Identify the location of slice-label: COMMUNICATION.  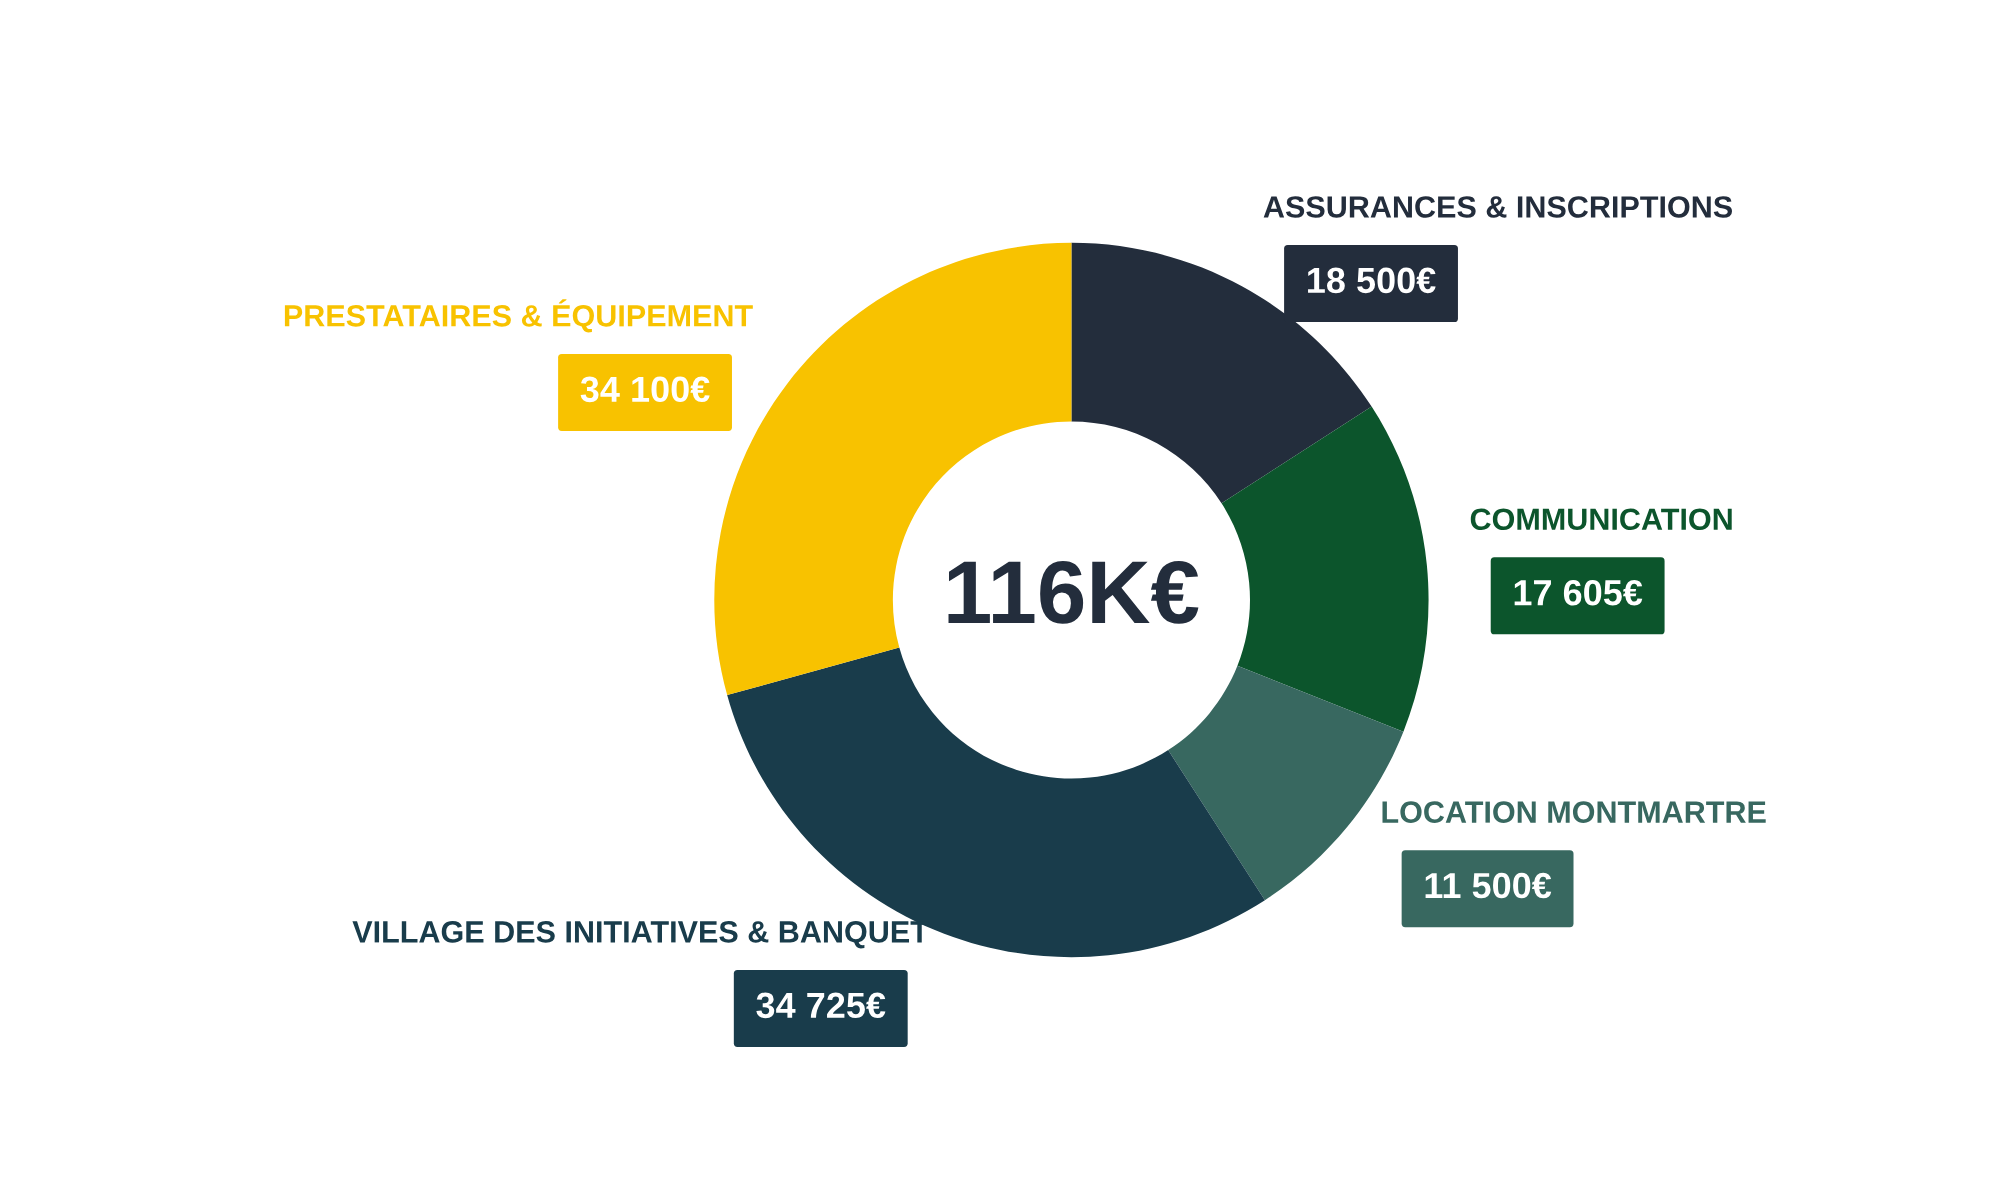
(1601, 519).